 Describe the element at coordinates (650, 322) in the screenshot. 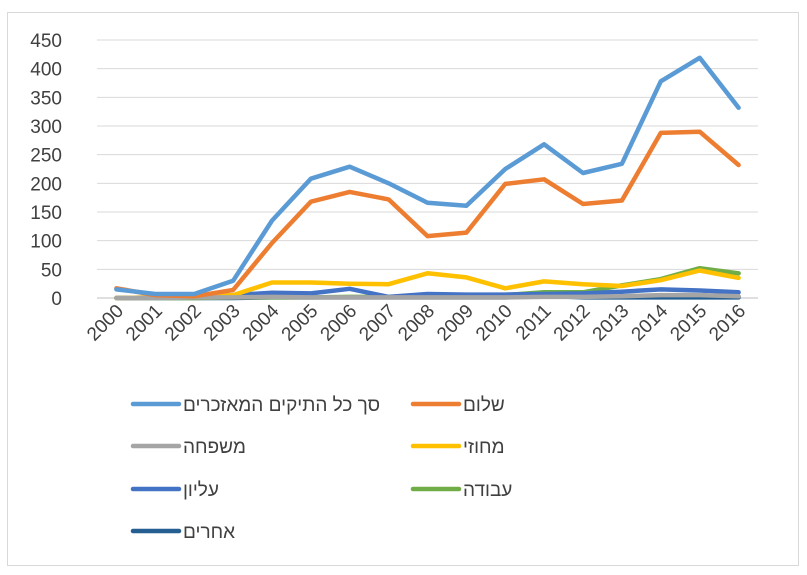

I see `x-tick-label: 2014` at that location.